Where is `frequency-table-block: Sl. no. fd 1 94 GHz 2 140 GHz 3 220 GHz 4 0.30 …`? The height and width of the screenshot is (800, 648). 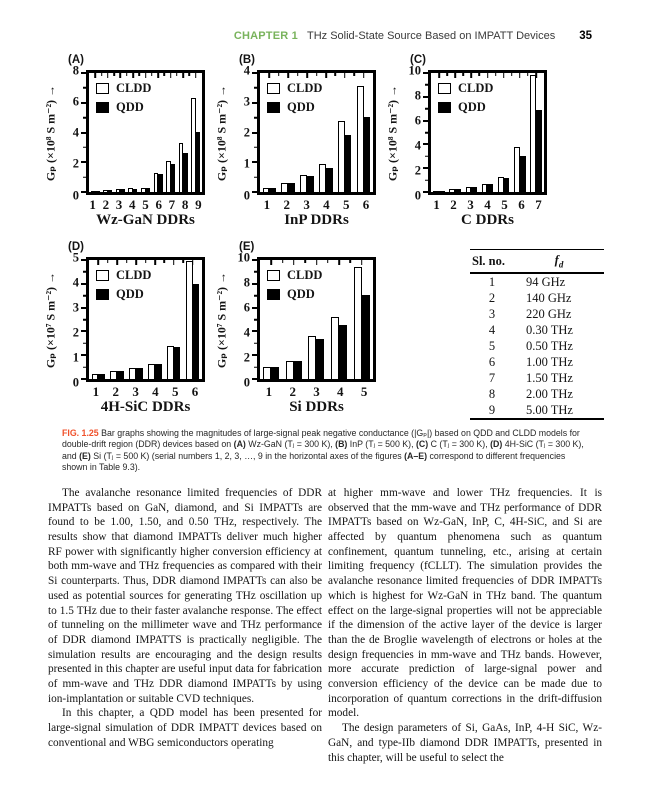
frequency-table-block: Sl. no. fd 1 94 GHz 2 140 GHz 3 220 GHz 4 0.30 … is located at coordinates (537, 334).